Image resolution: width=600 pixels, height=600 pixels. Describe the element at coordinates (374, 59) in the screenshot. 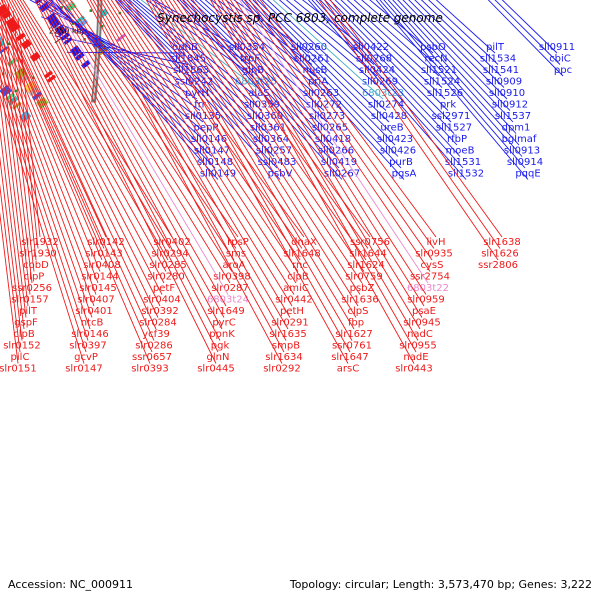

I see `gene-label: sll0268` at that location.